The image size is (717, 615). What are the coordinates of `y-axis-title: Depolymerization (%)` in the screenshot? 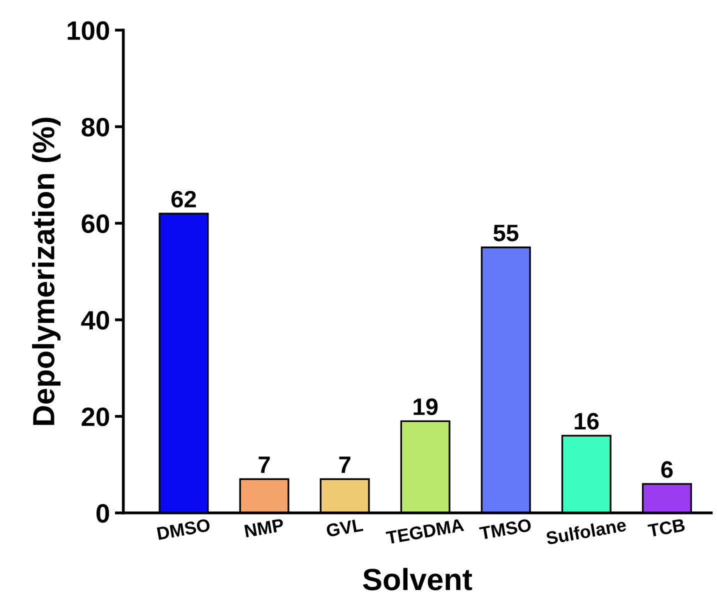 It's located at (46, 271).